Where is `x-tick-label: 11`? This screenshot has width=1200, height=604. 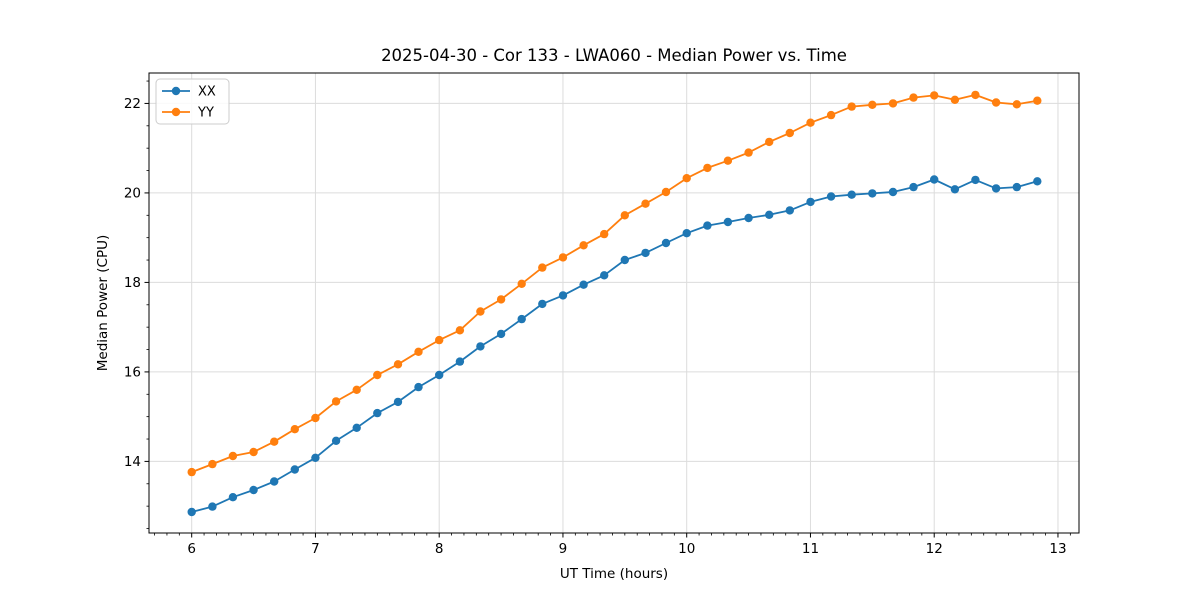 x-tick-label: 11 is located at coordinates (810, 549).